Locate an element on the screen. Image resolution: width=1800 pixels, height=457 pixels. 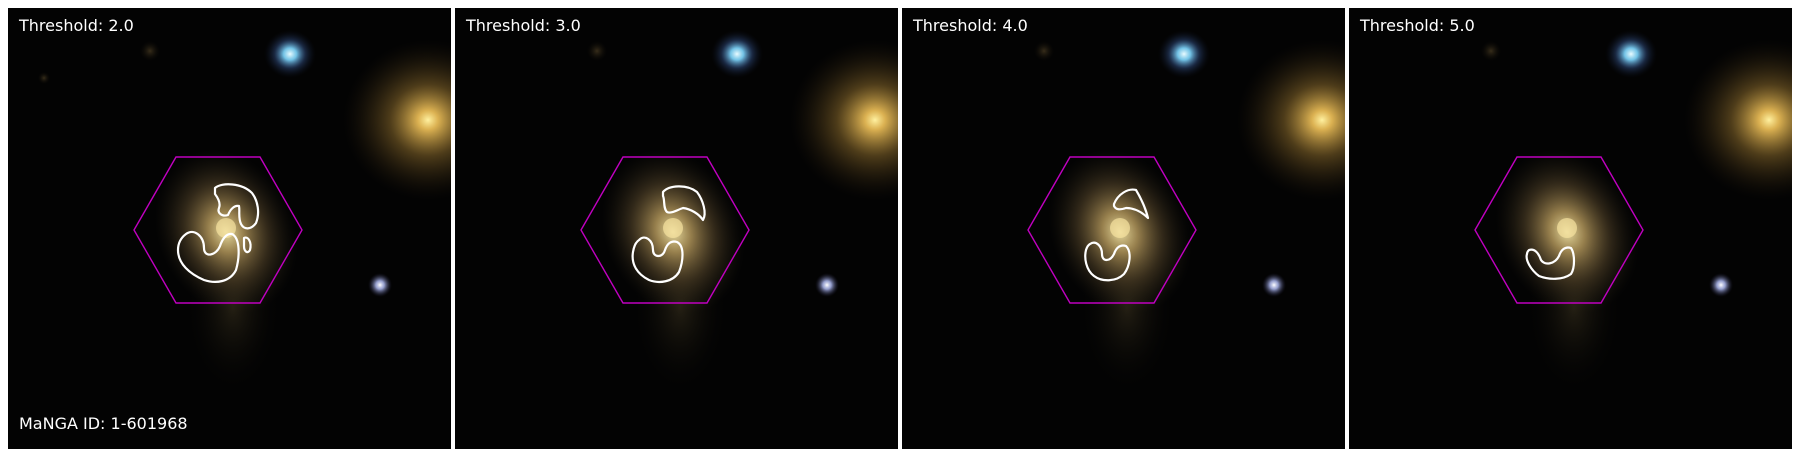
threshold-label: Threshold: 3.0 is located at coordinates (523, 25).